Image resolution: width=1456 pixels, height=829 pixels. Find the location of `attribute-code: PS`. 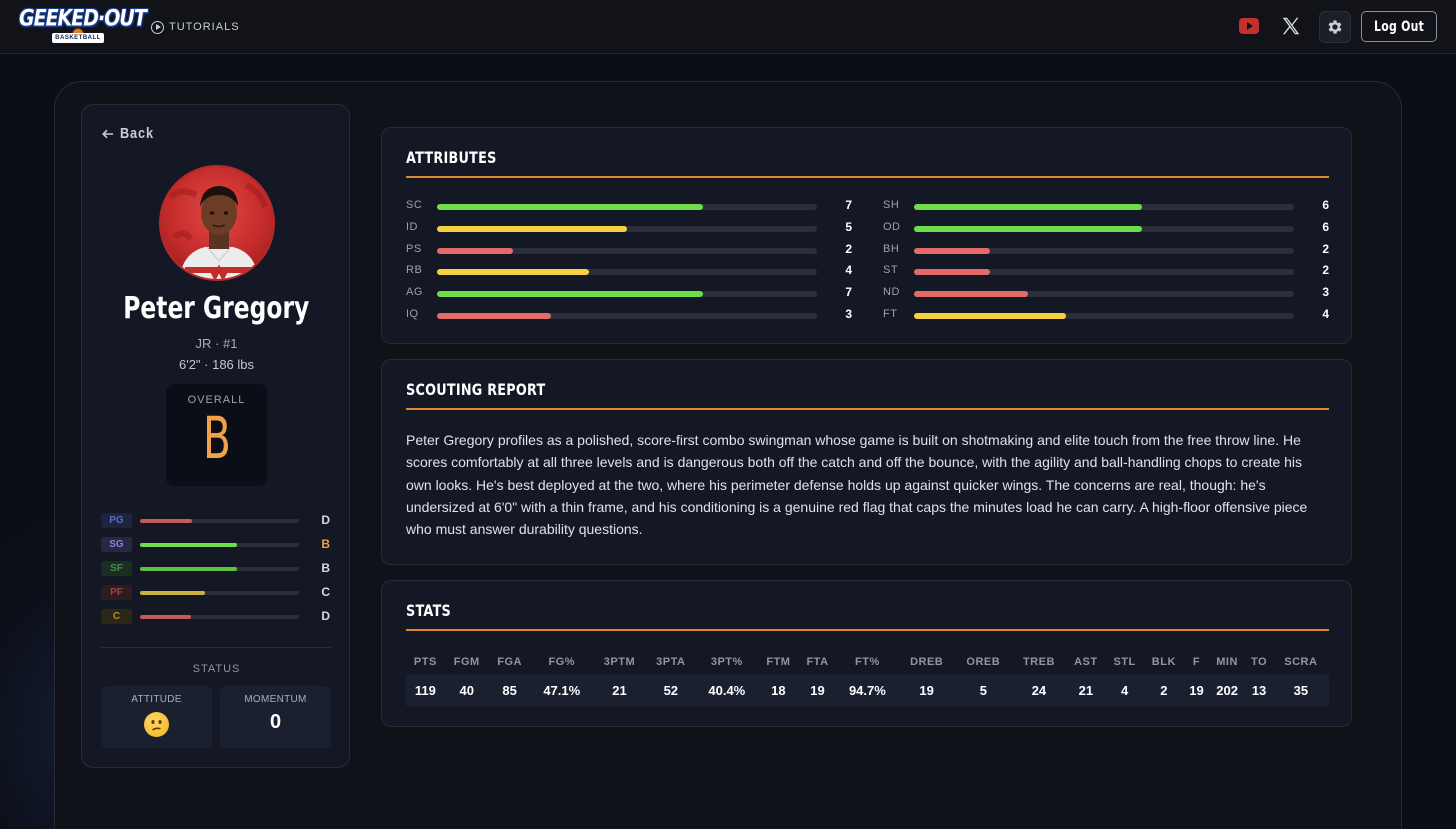

attribute-code: PS is located at coordinates (414, 248).